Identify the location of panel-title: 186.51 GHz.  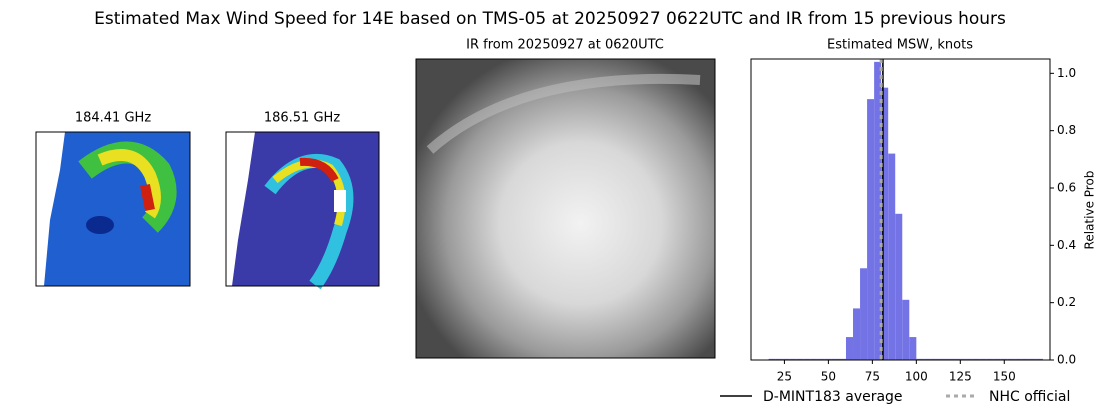
(302, 118).